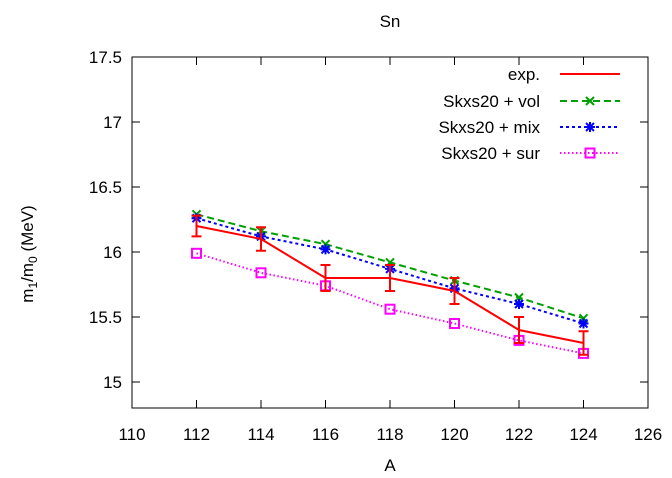  I want to click on x-tick-label: 124, so click(583, 434).